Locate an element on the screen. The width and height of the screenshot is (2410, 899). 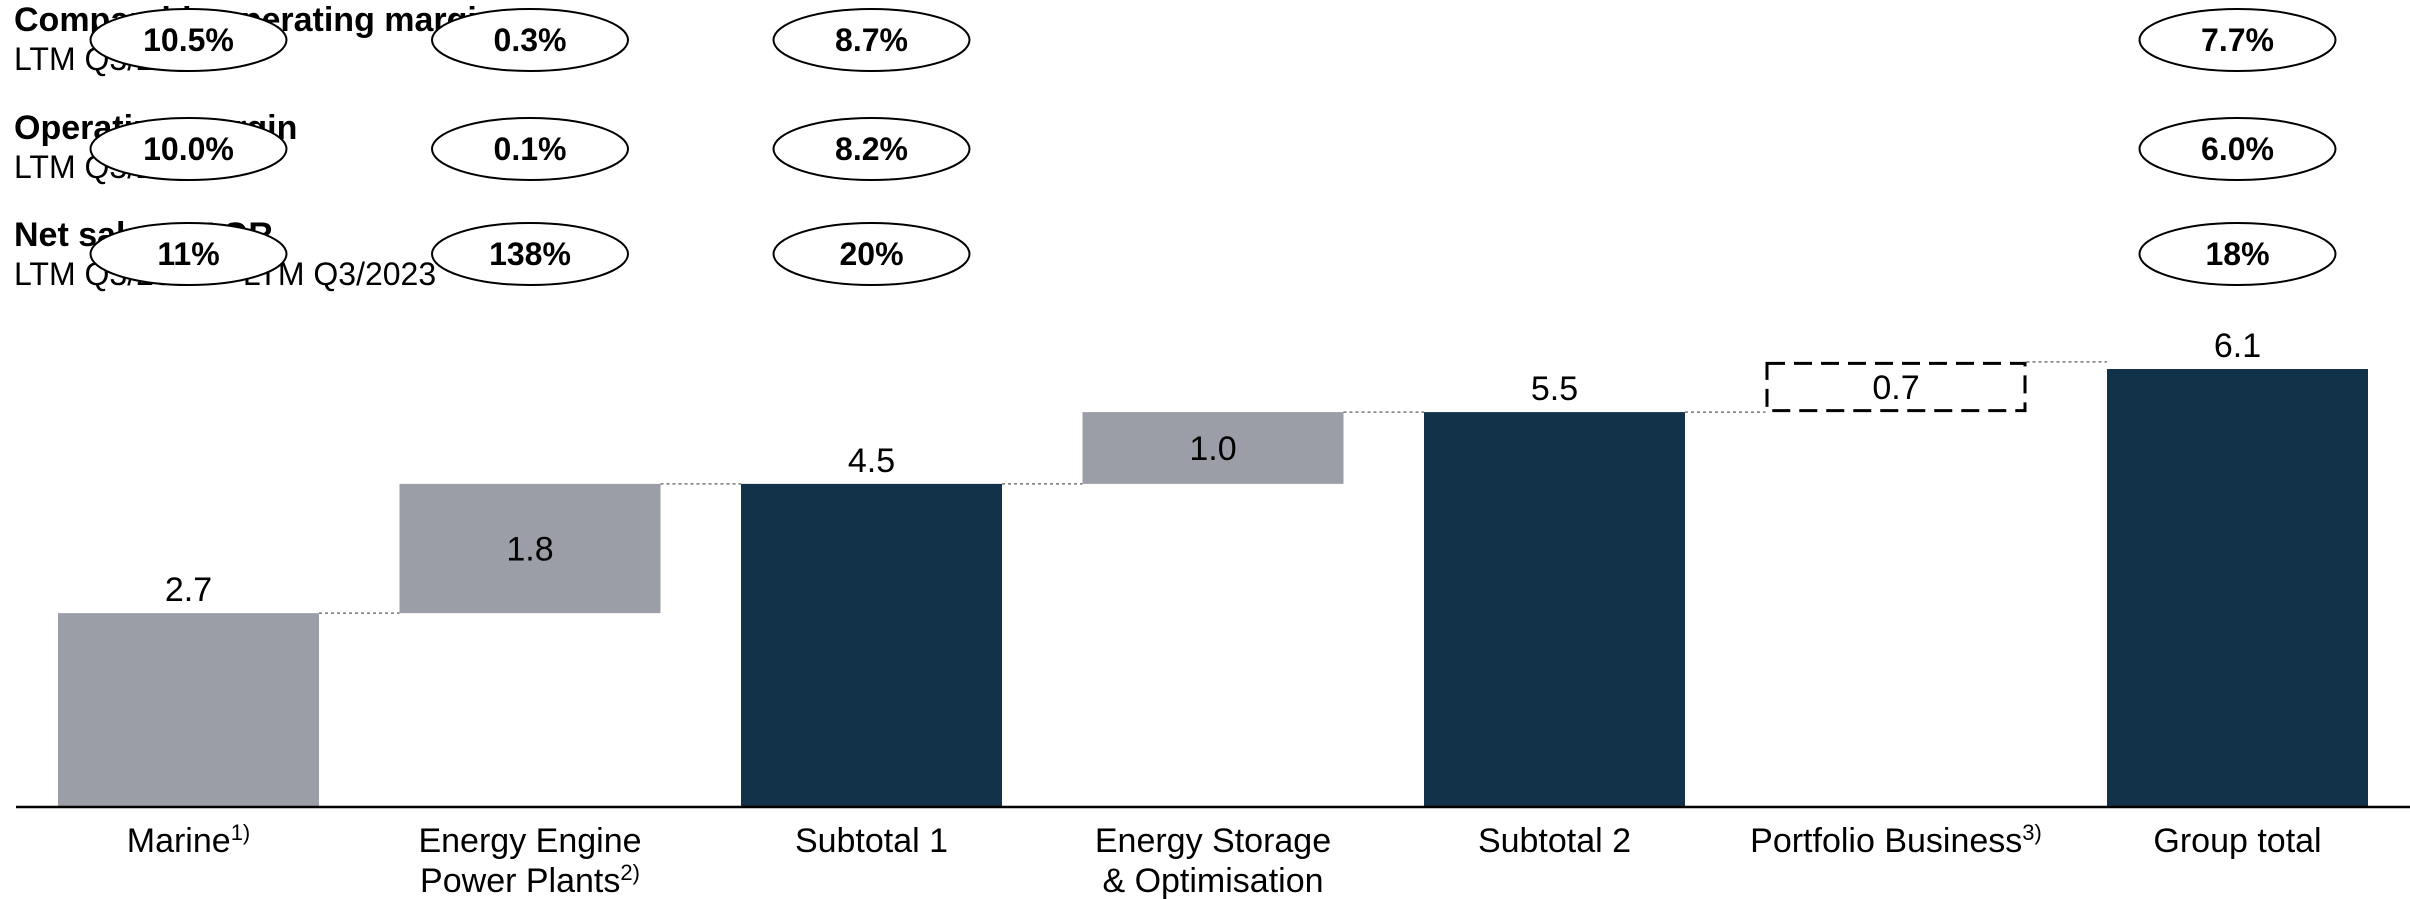
metric-value: 8.7% is located at coordinates (871, 40).